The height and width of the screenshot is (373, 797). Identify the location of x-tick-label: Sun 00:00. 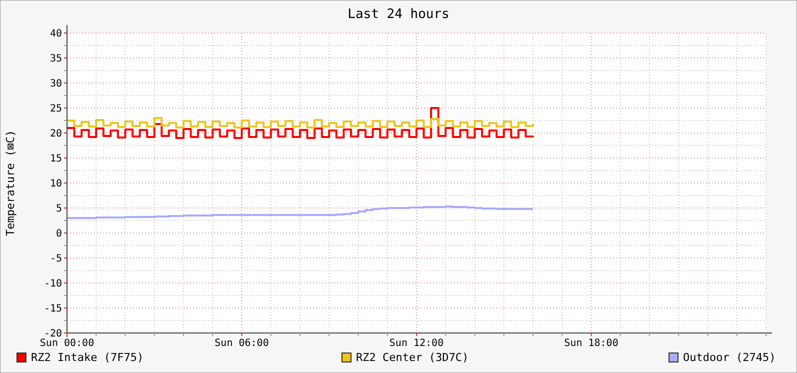
(67, 343).